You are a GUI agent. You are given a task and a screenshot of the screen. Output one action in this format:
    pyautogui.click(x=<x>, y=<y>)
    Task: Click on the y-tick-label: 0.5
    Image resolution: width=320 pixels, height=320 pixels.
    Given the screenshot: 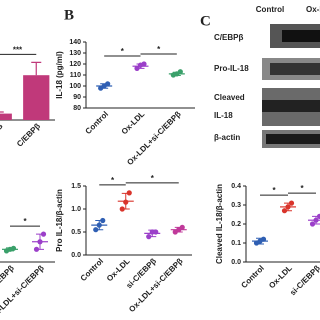 What is the action you would take?
    pyautogui.click(x=76, y=232)
    